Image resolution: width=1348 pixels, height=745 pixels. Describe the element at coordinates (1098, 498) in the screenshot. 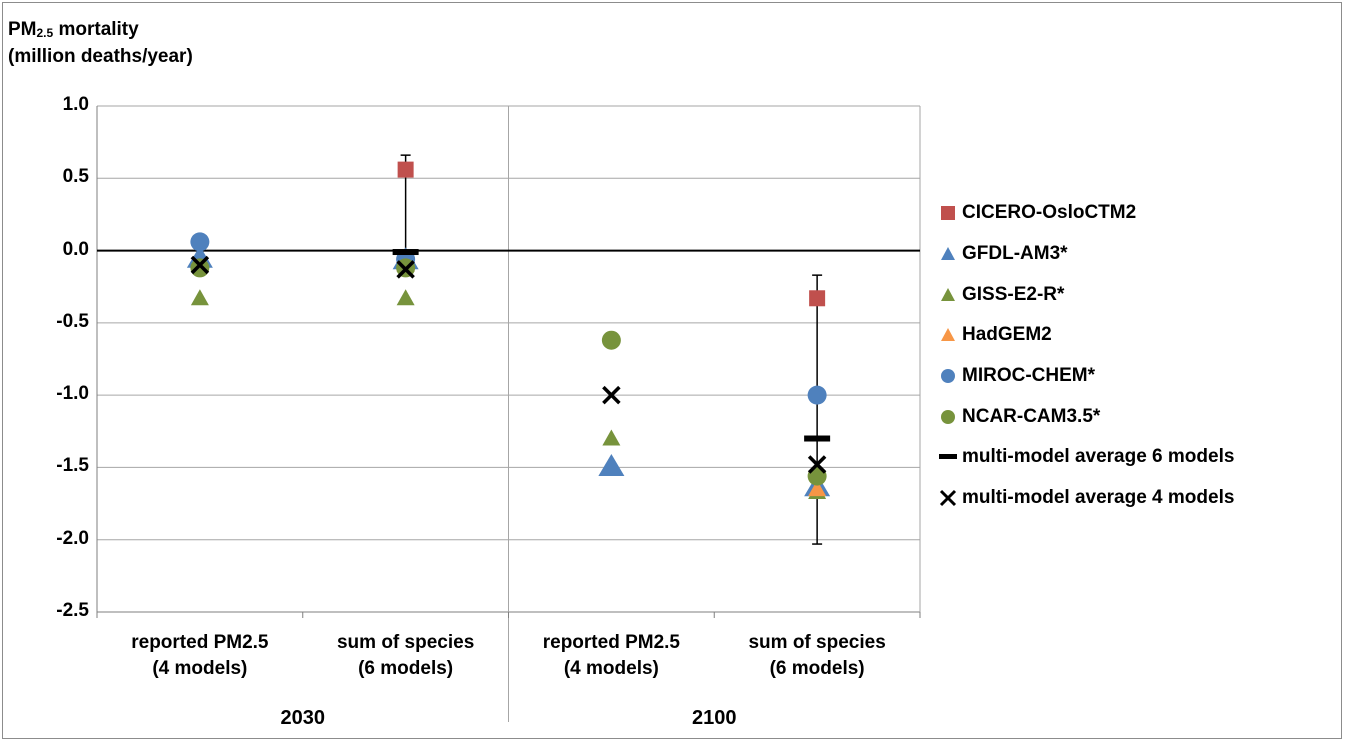

I see `legend-label: multi-model average 4 models` at that location.